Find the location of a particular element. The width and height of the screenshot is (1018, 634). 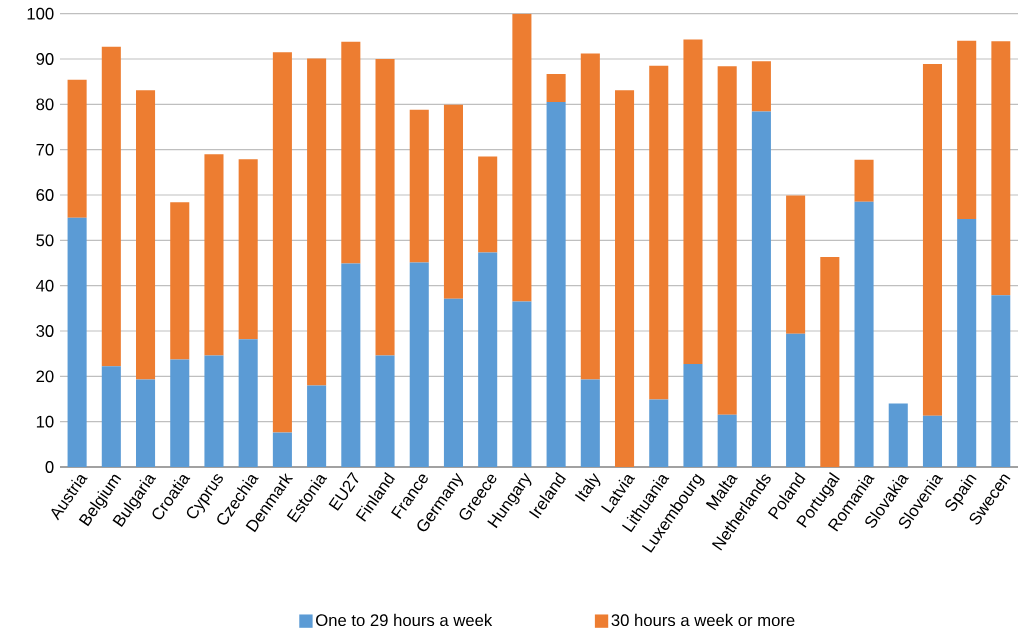

y-tick-label: 80 is located at coordinates (45, 104).